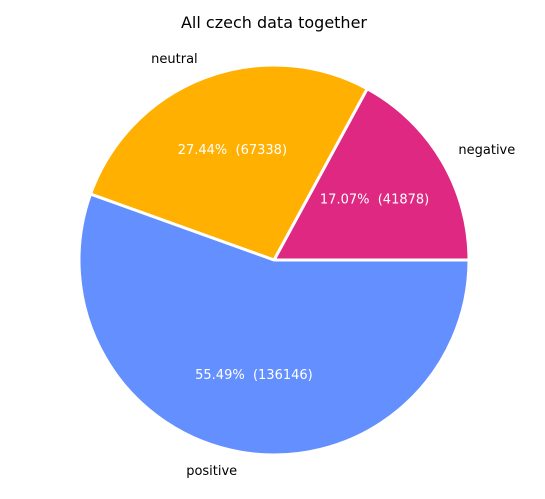 The height and width of the screenshot is (499, 545). Describe the element at coordinates (274, 22) in the screenshot. I see `chart-title: All czech data together` at that location.